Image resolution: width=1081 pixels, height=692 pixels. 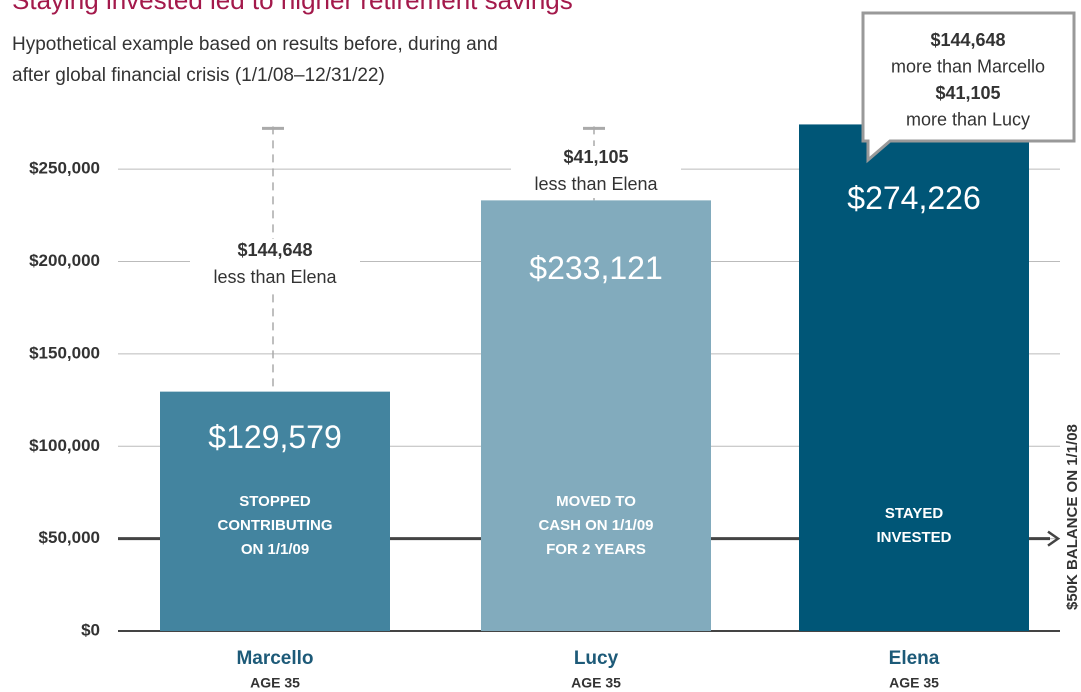 I want to click on x-tick-label: Elena, so click(x=914, y=658).